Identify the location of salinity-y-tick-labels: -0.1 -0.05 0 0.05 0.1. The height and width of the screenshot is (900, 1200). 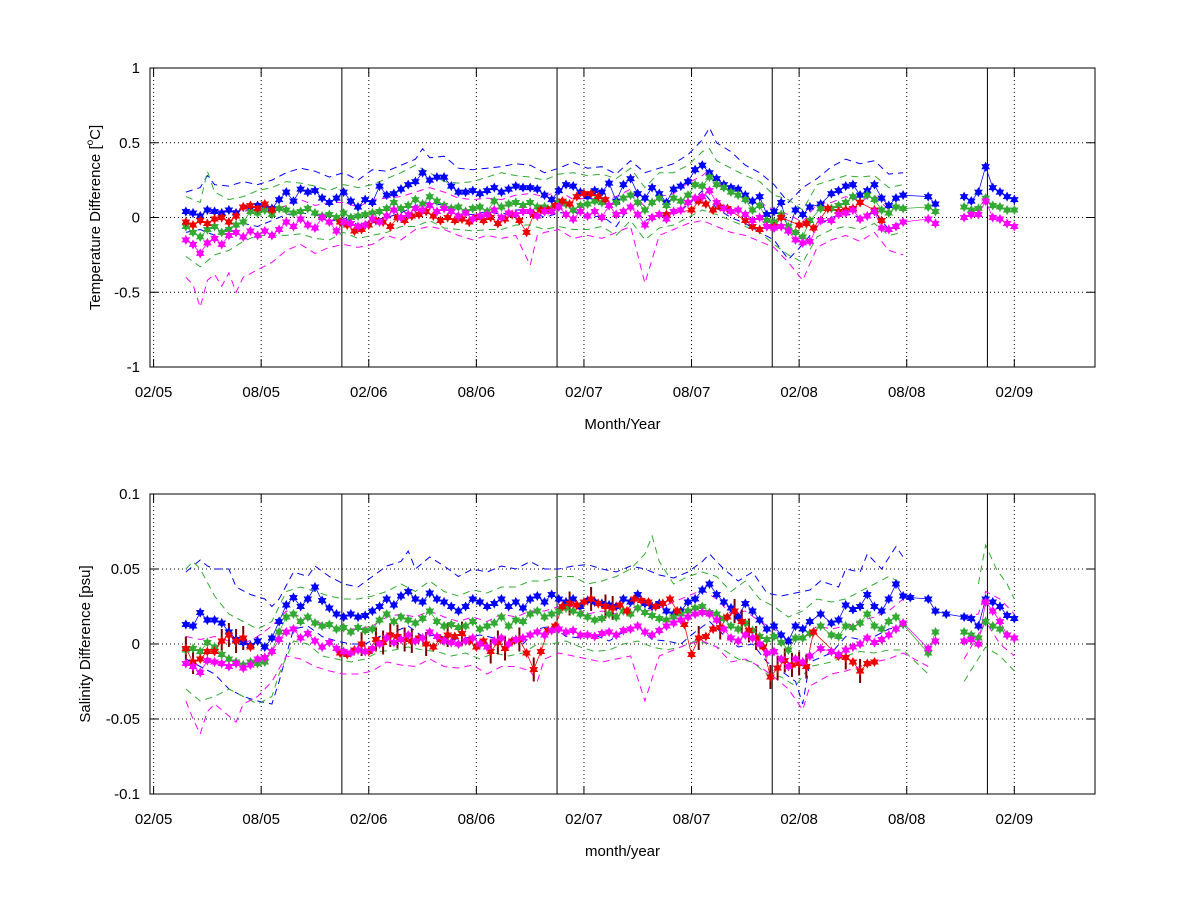
(123, 644).